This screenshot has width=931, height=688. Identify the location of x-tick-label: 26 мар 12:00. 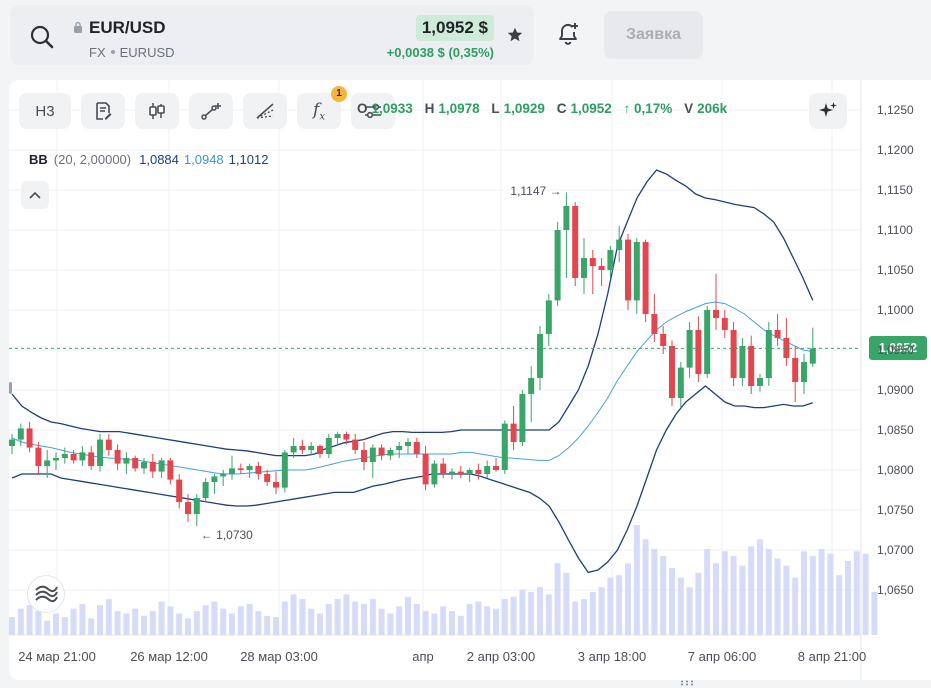
(169, 656).